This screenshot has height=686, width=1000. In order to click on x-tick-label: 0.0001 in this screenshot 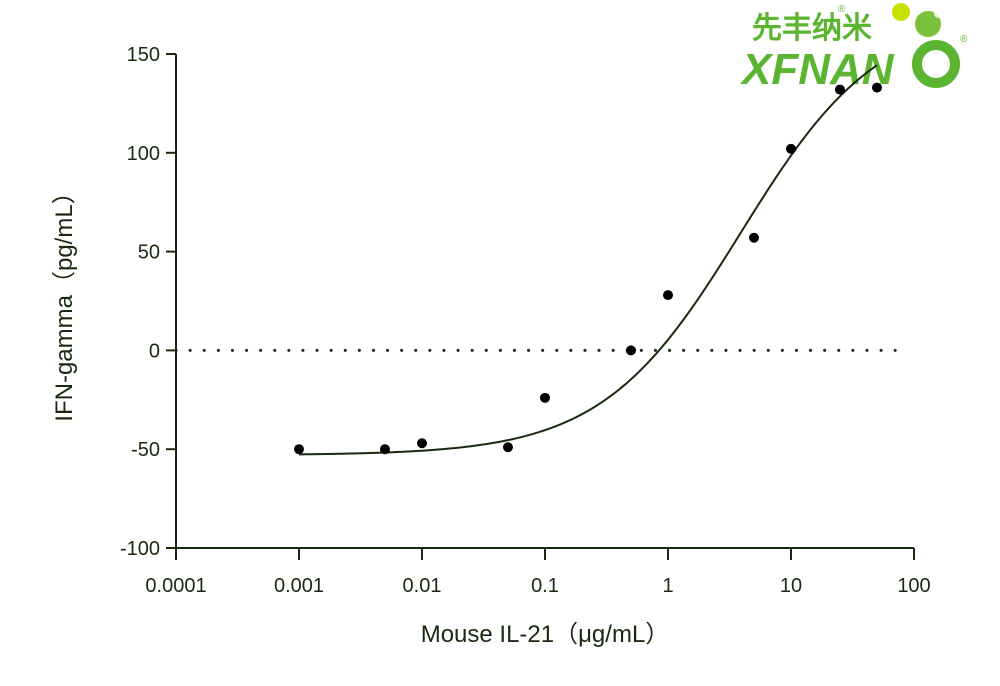, I will do `click(175, 586)`.